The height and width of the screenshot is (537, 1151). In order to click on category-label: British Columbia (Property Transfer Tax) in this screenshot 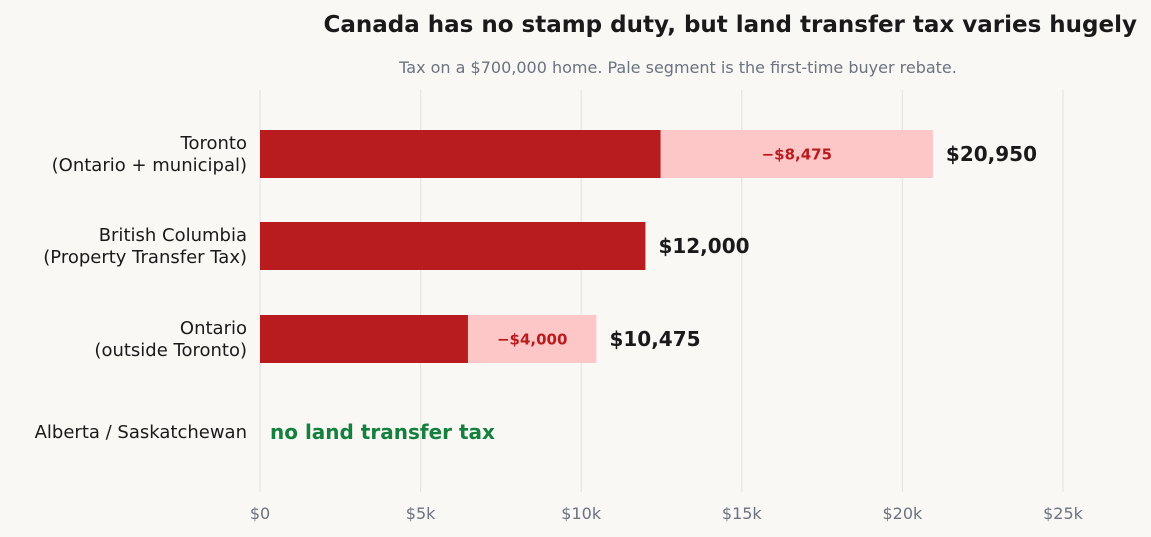, I will do `click(145, 246)`.